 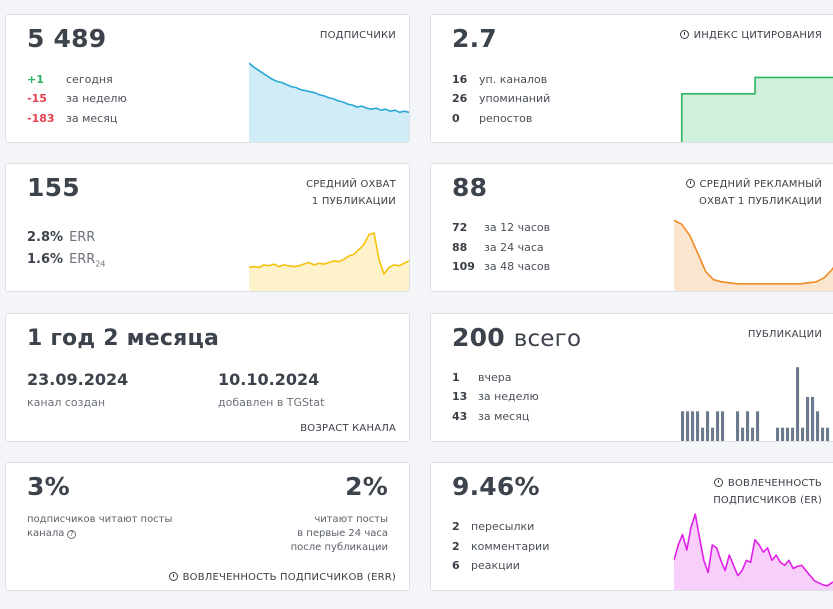 I want to click on err-label: ERR, so click(x=82, y=237).